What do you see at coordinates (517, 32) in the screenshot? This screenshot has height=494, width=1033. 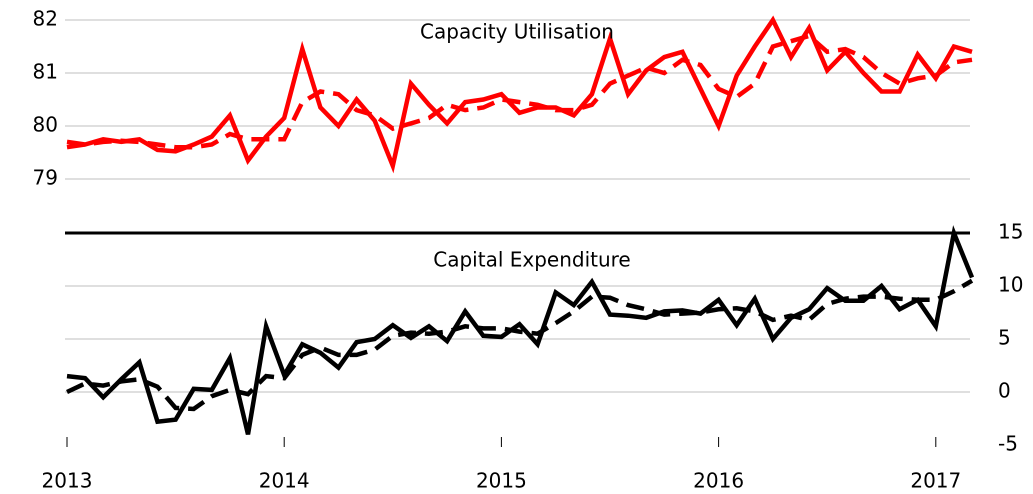 I see `chart-title: Capacity Utilisation` at bounding box center [517, 32].